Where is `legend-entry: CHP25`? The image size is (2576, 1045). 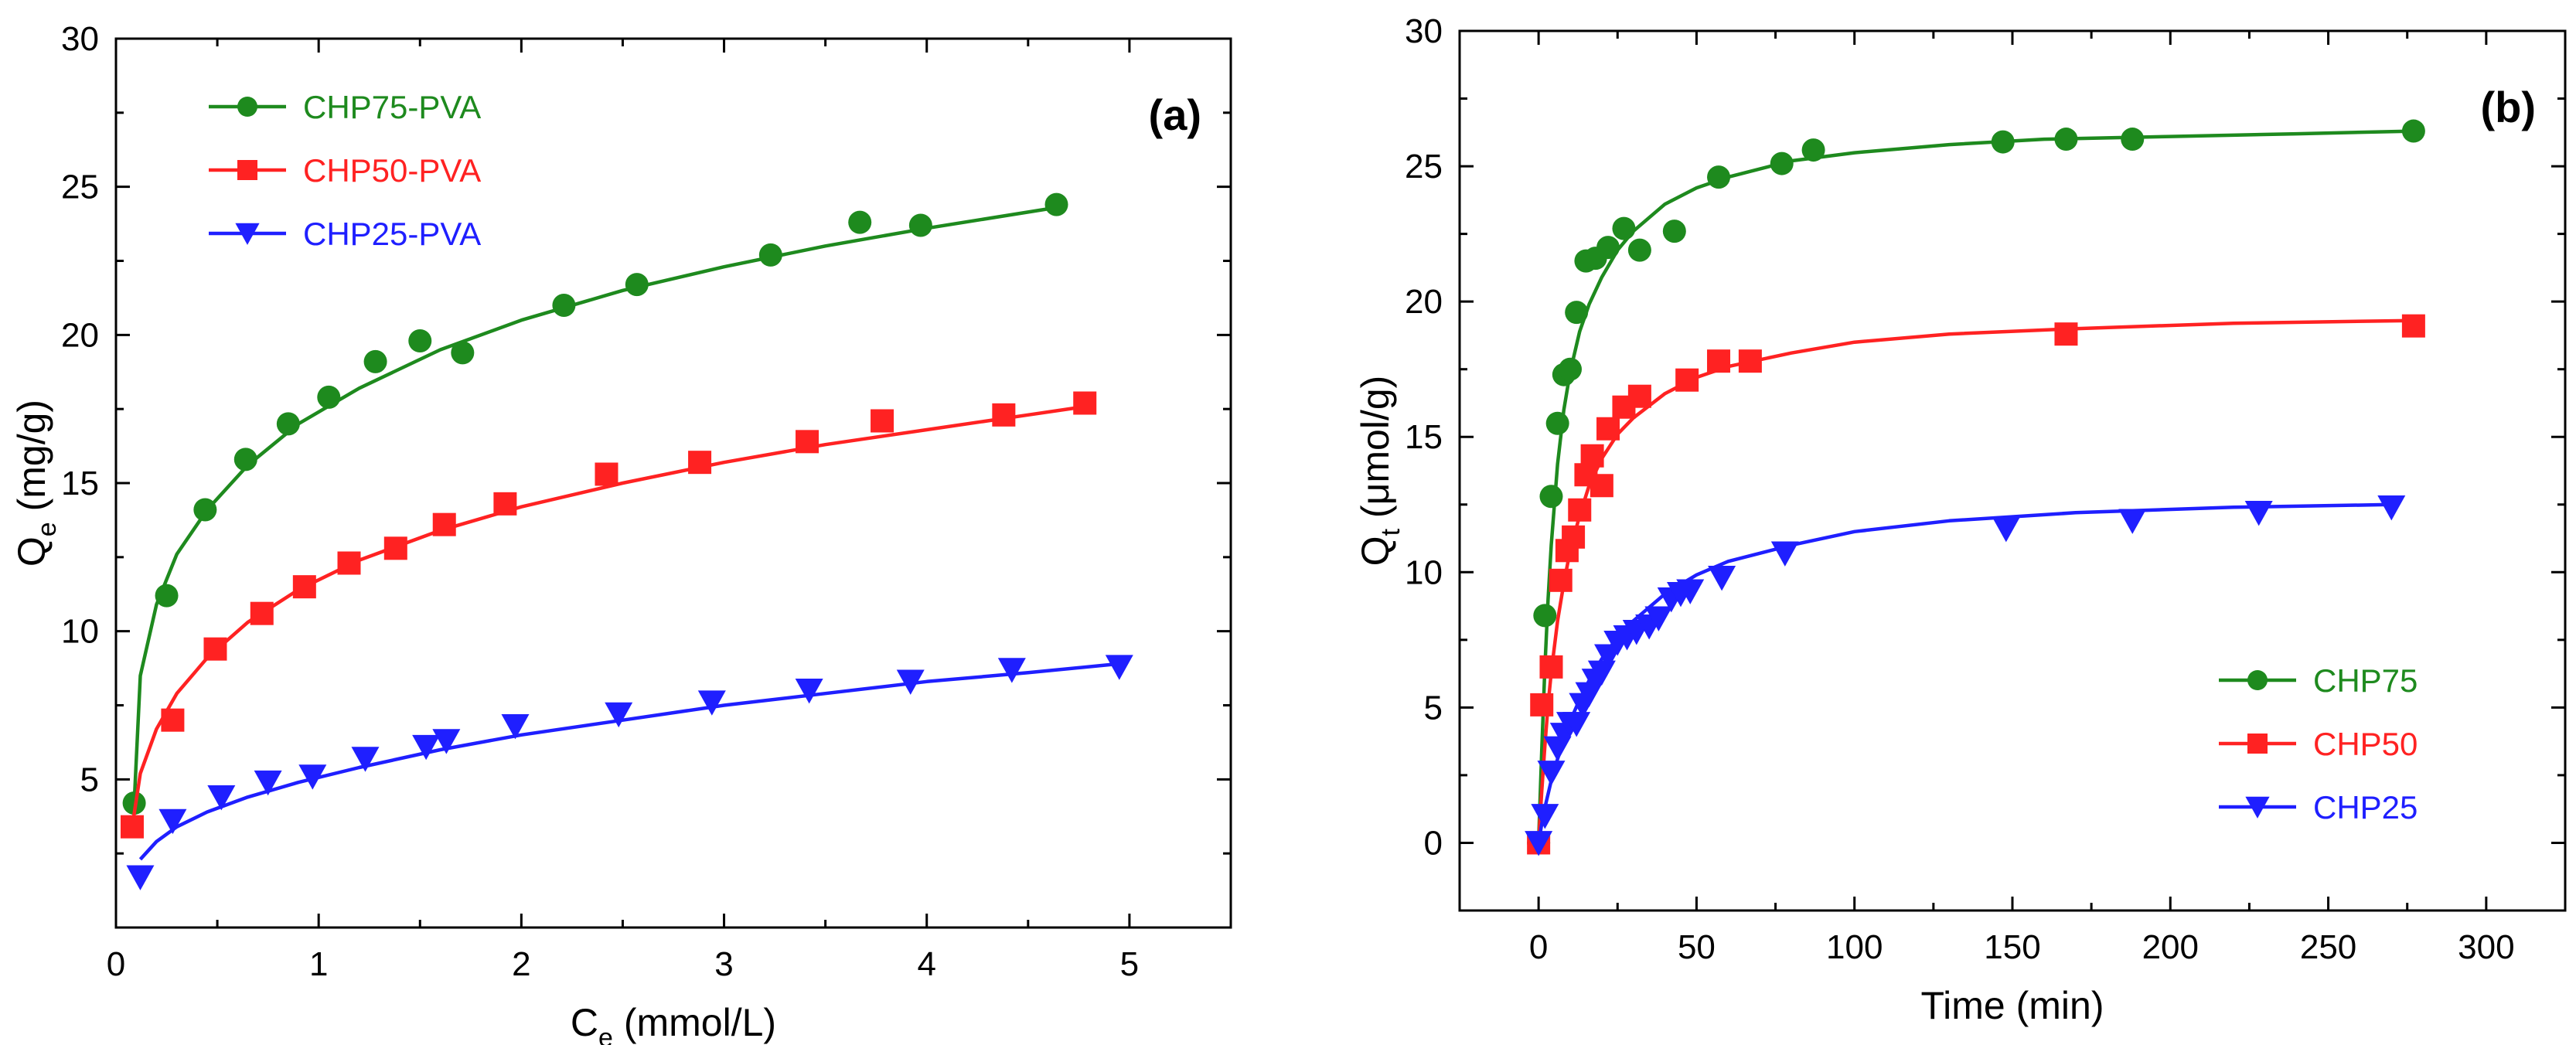 legend-entry: CHP25 is located at coordinates (2318, 807).